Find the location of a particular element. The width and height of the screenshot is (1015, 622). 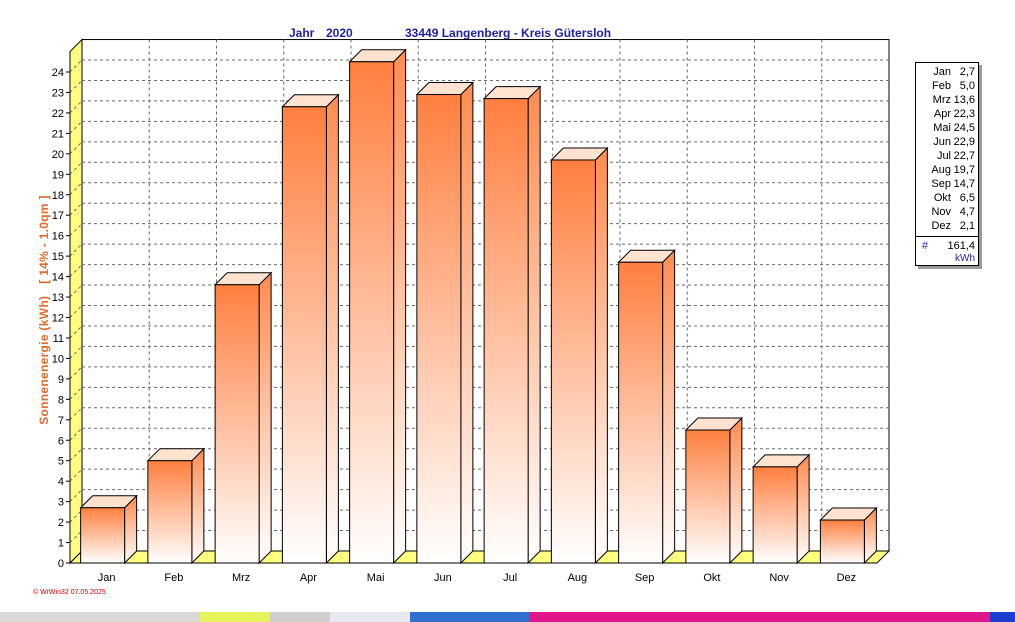

legend-row: Jan 2,7 is located at coordinates (947, 72).